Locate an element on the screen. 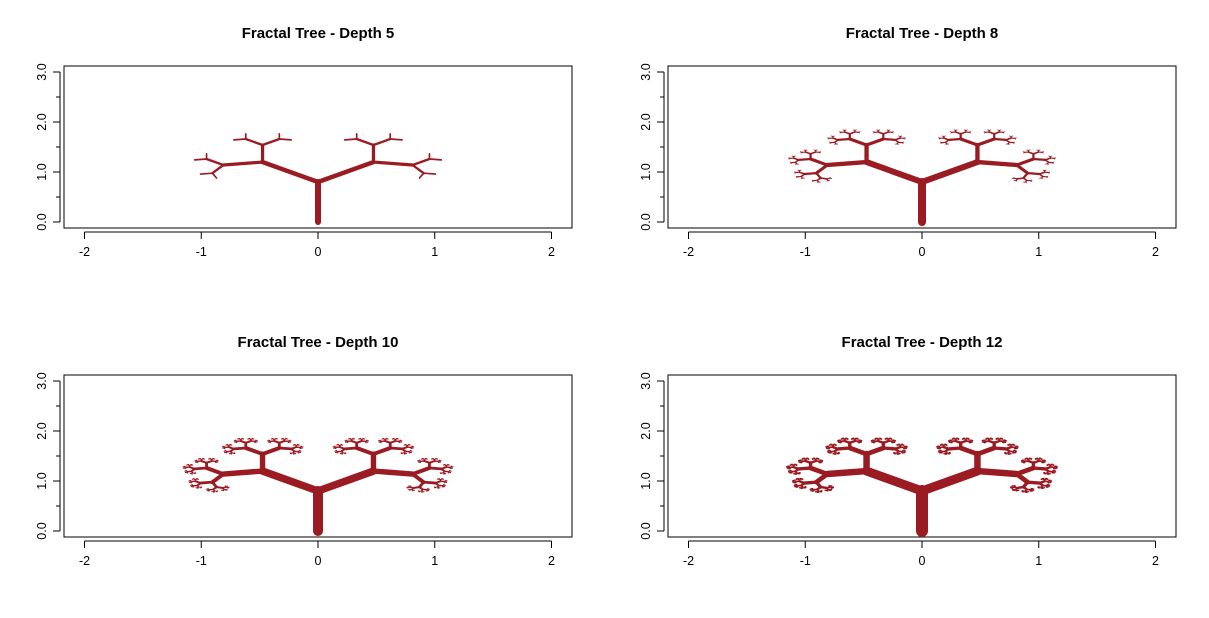 The height and width of the screenshot is (618, 1209). tree-layer is located at coordinates (318, 486).